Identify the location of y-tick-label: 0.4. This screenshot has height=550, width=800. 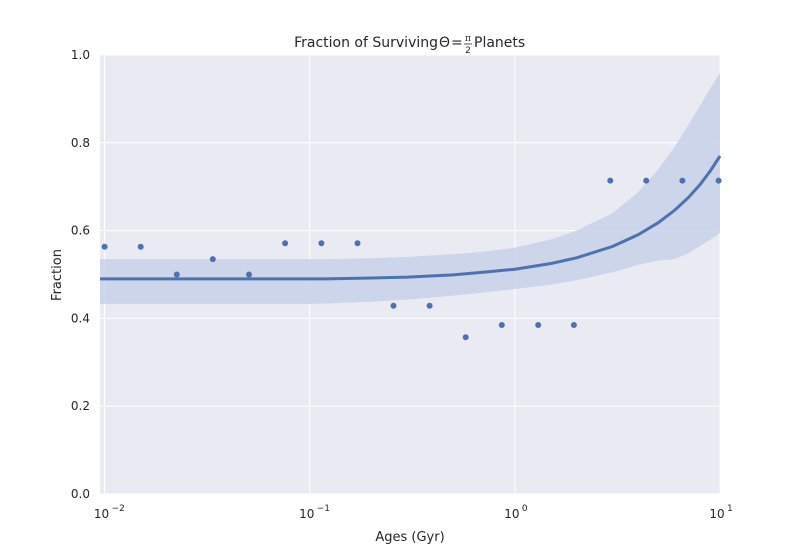
(80, 318).